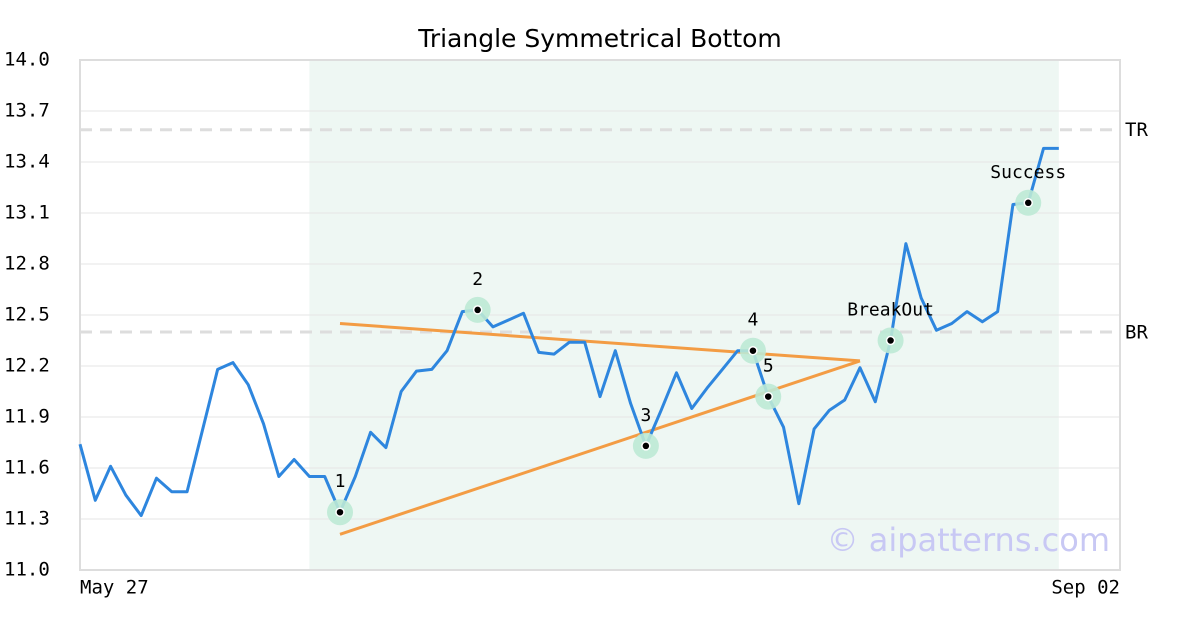 This screenshot has width=1200, height=630. Describe the element at coordinates (890, 310) in the screenshot. I see `point-label: BreakOut` at that location.